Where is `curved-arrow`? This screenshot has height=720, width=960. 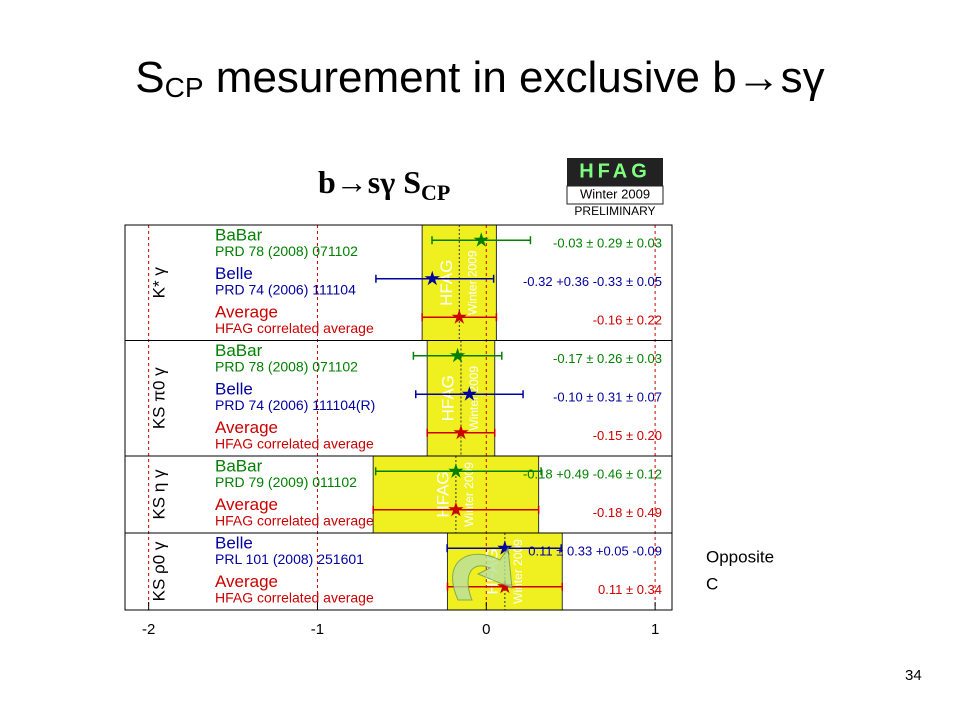
curved-arrow is located at coordinates (482, 573).